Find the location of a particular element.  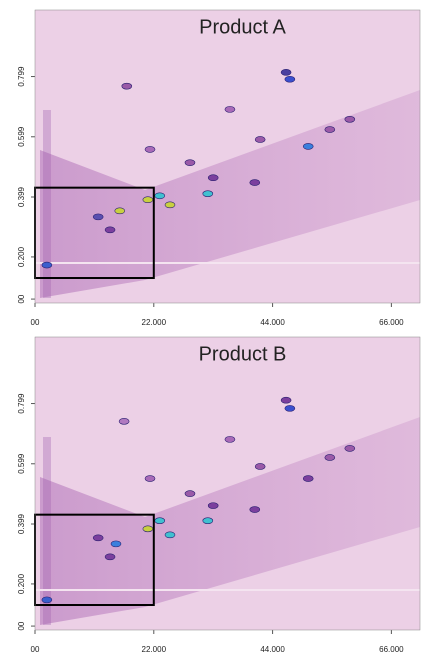

chart-title: Product B is located at coordinates (243, 354).